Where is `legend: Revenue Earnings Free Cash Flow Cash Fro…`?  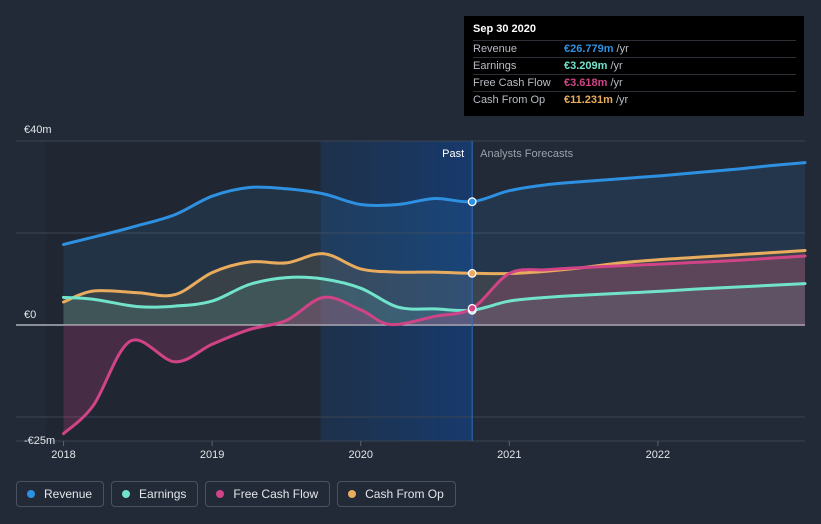 legend: Revenue Earnings Free Cash Flow Cash Fro… is located at coordinates (236, 494).